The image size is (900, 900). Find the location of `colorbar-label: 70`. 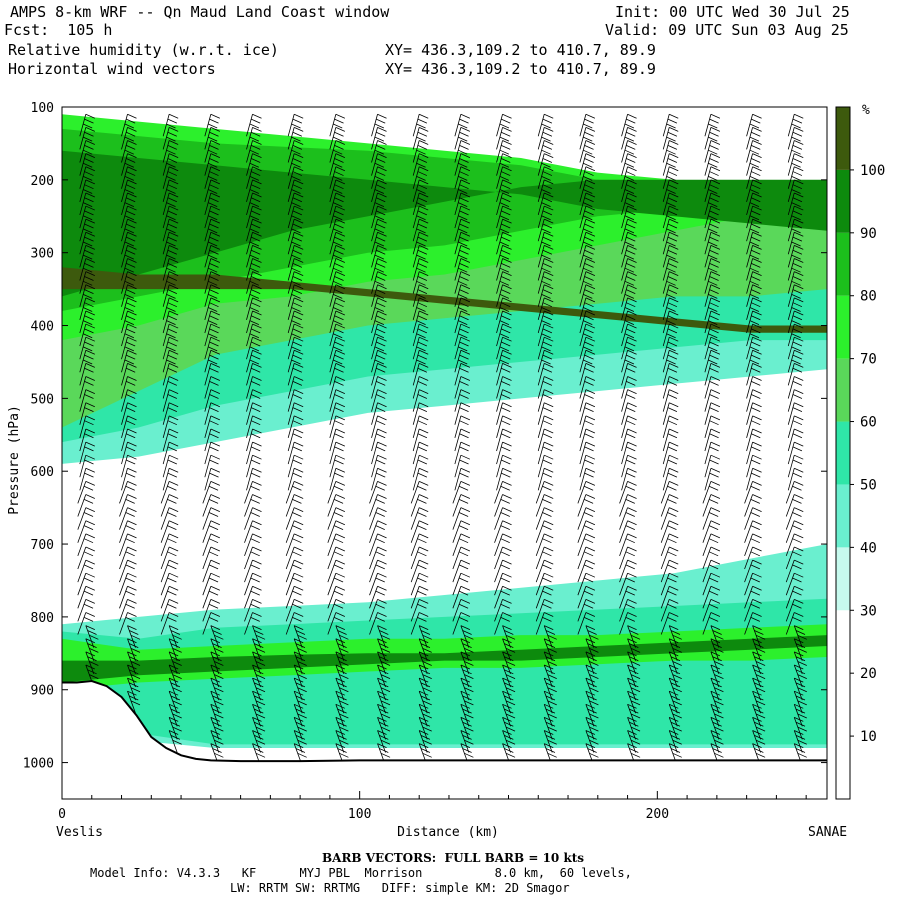

colorbar-label: 70 is located at coordinates (868, 360).